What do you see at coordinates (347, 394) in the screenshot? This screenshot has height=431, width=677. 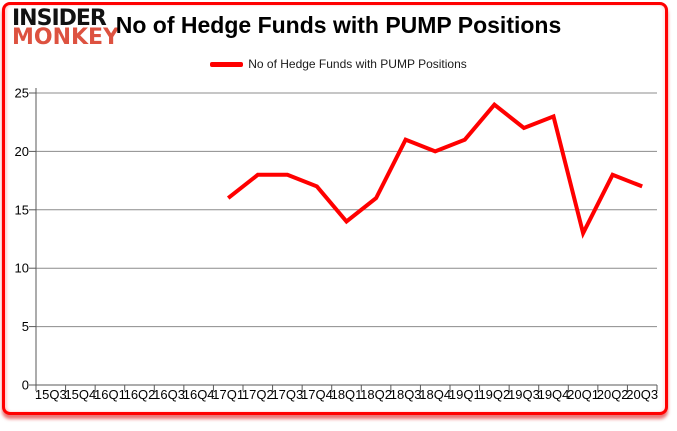 I see `x-axis-label: 18Q1` at bounding box center [347, 394].